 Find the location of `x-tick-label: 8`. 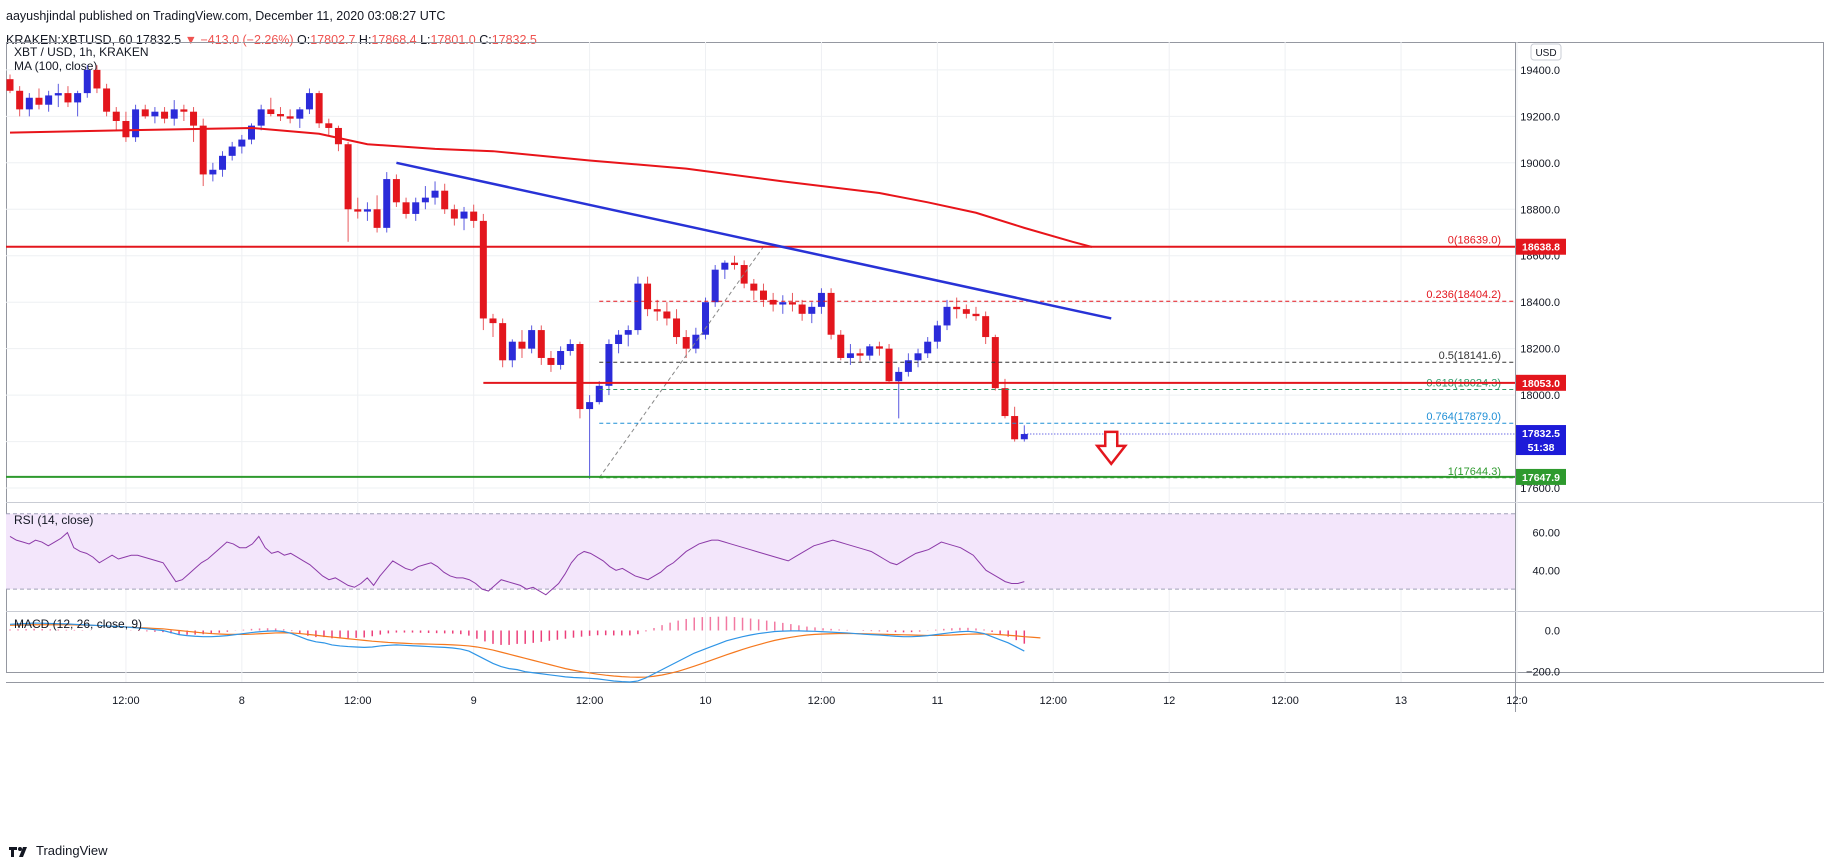

x-tick-label: 8 is located at coordinates (242, 701).